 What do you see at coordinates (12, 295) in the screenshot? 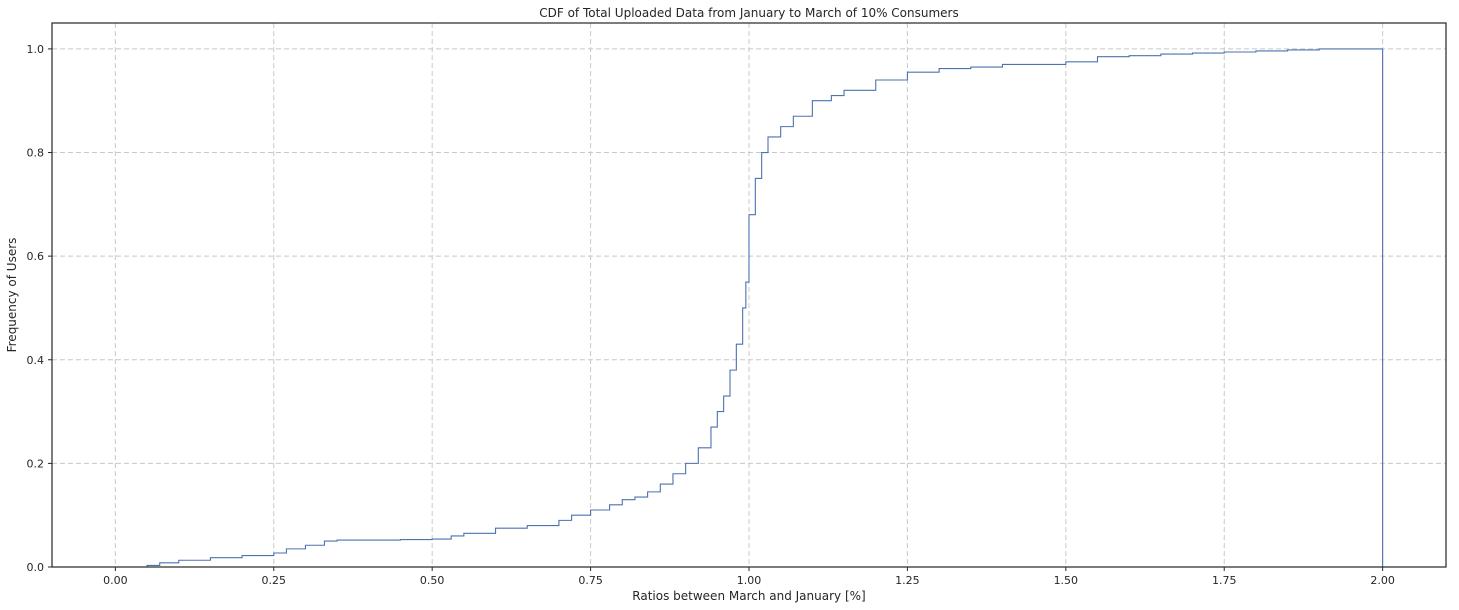
I see `y-axis-label: Frequency of Users` at bounding box center [12, 295].